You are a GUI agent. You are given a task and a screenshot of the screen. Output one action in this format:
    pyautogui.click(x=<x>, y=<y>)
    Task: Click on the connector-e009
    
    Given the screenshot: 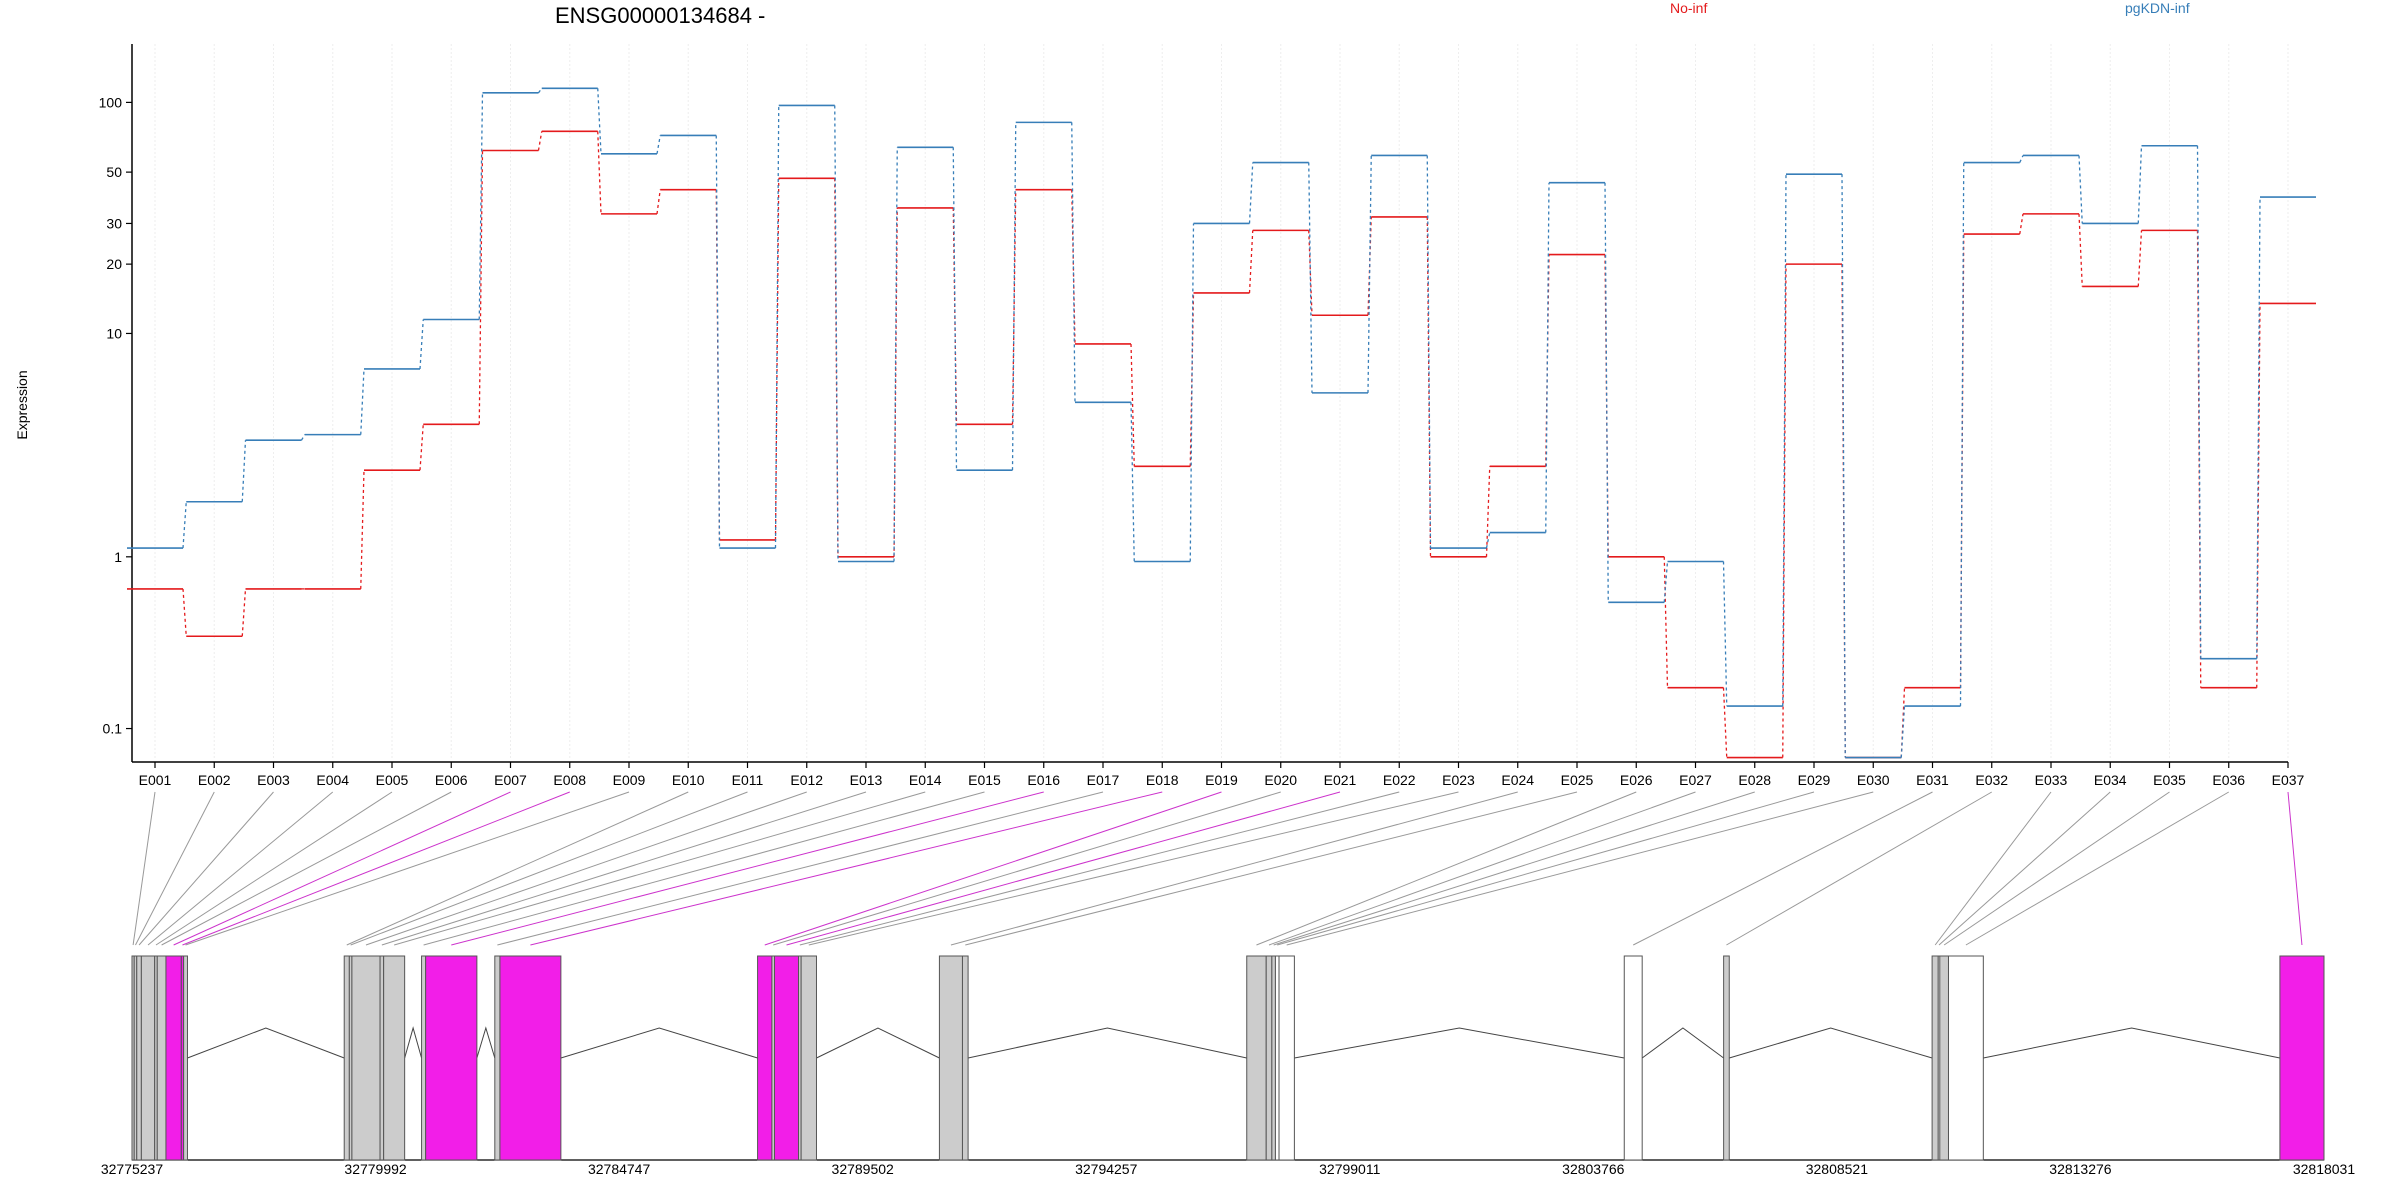 What is the action you would take?
    pyautogui.click(x=407, y=868)
    